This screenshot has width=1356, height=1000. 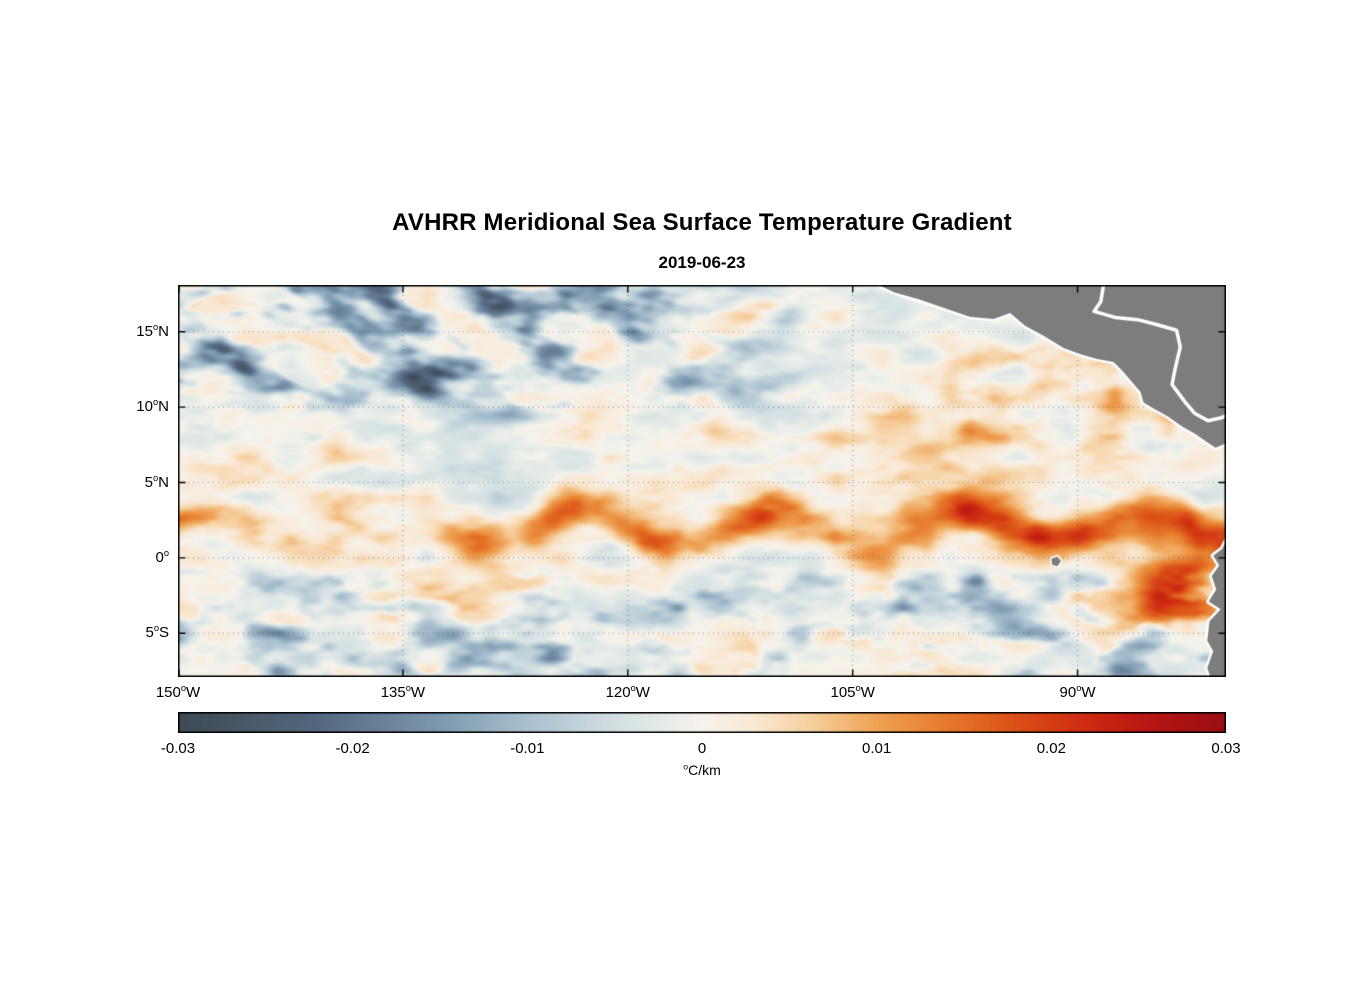 What do you see at coordinates (178, 748) in the screenshot?
I see `colorbar-tick-label: -0.03` at bounding box center [178, 748].